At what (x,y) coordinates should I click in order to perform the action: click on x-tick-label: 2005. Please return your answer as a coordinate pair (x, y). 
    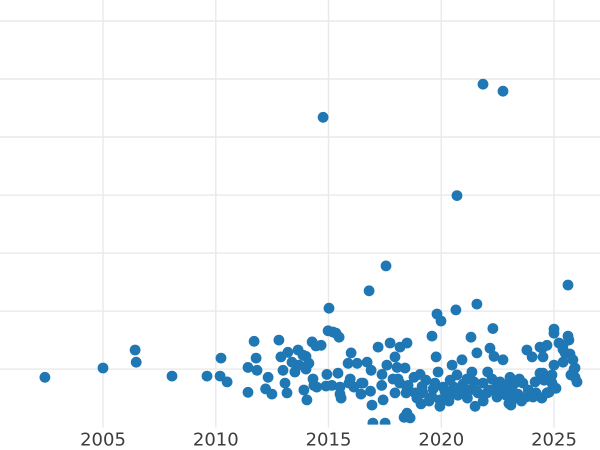
    Looking at the image, I should click on (103, 440).